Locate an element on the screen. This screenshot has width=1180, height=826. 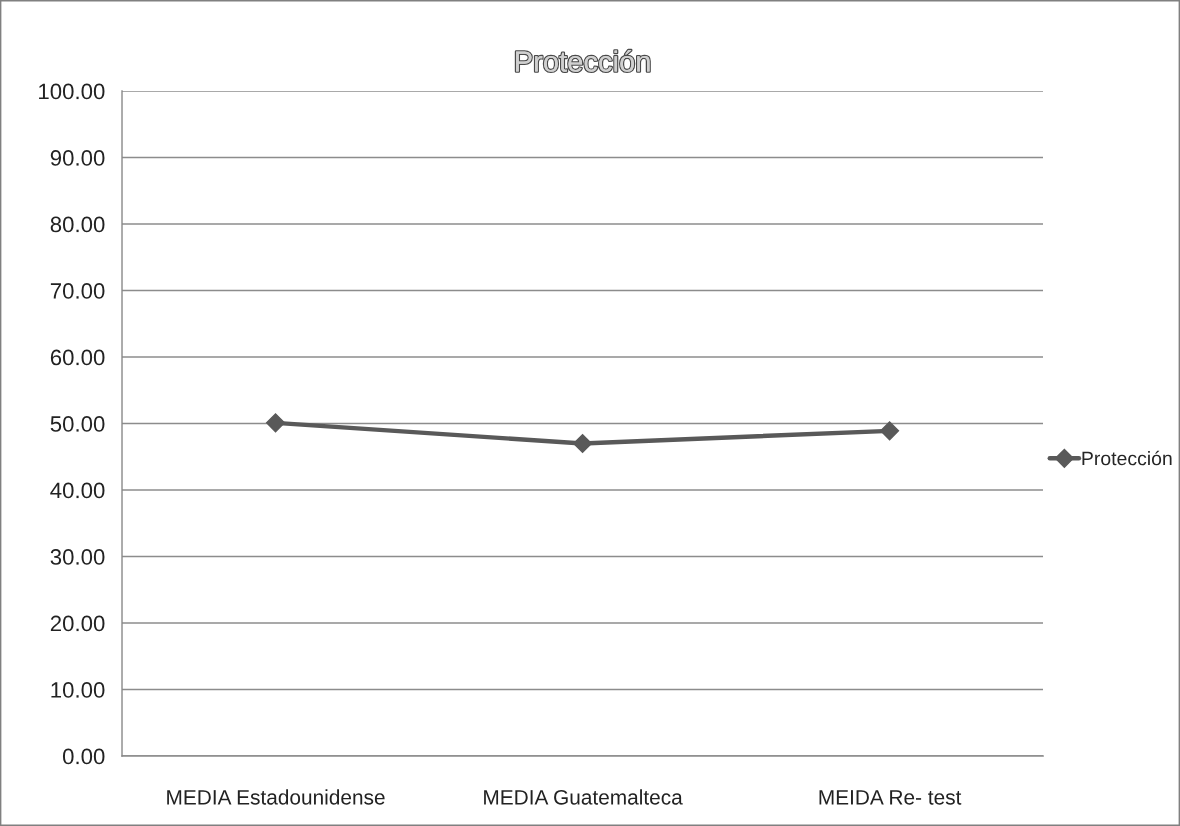
y-tick-label: 40.00 is located at coordinates (77, 490).